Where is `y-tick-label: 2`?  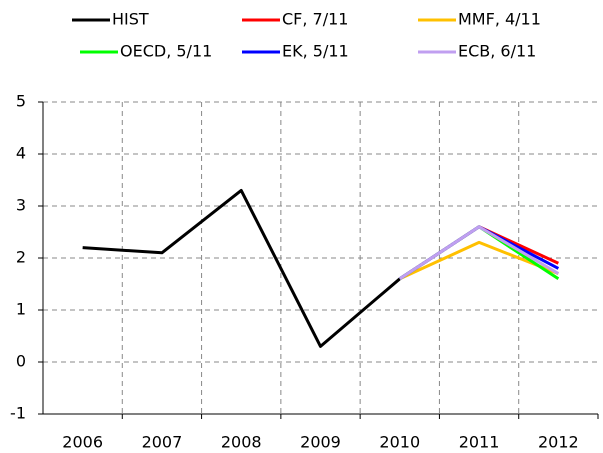
y-tick-label: 2 is located at coordinates (21, 257).